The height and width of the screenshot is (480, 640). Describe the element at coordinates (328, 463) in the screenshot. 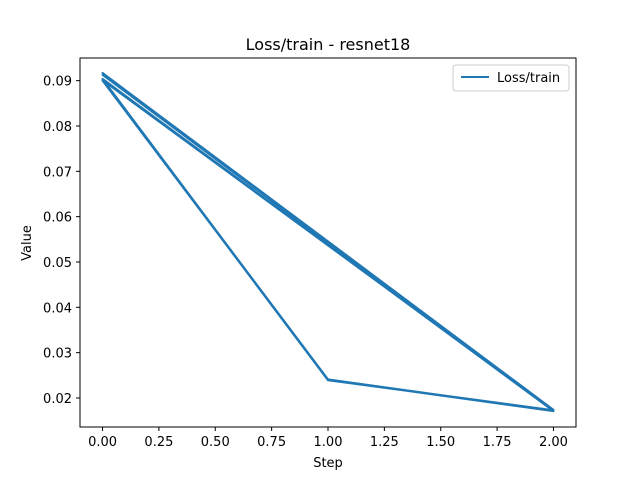

I see `x-axis-label: Step` at that location.